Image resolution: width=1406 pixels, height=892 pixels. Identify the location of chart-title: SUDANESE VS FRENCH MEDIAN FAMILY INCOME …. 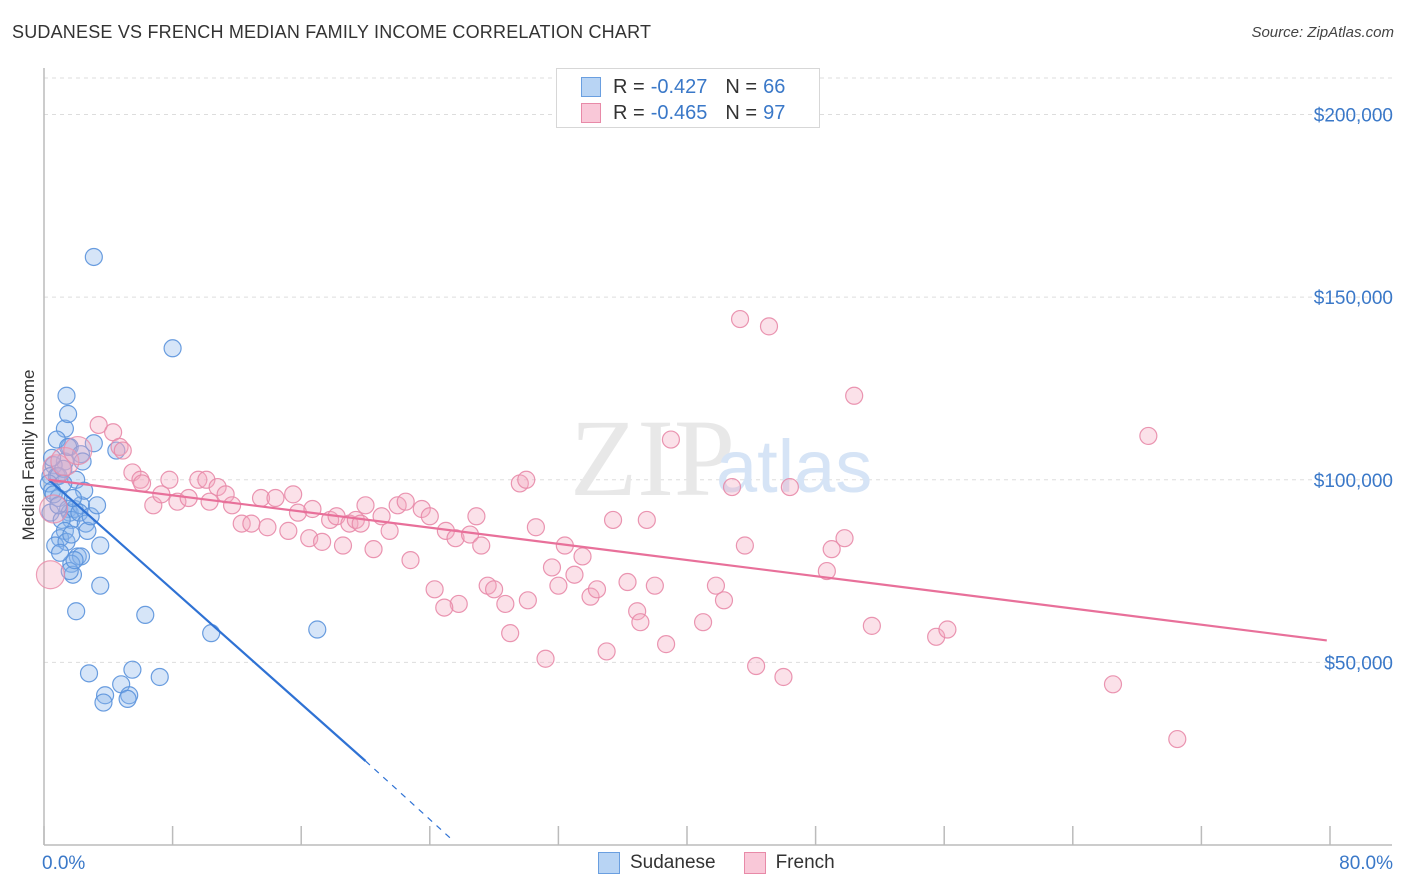
(332, 32).